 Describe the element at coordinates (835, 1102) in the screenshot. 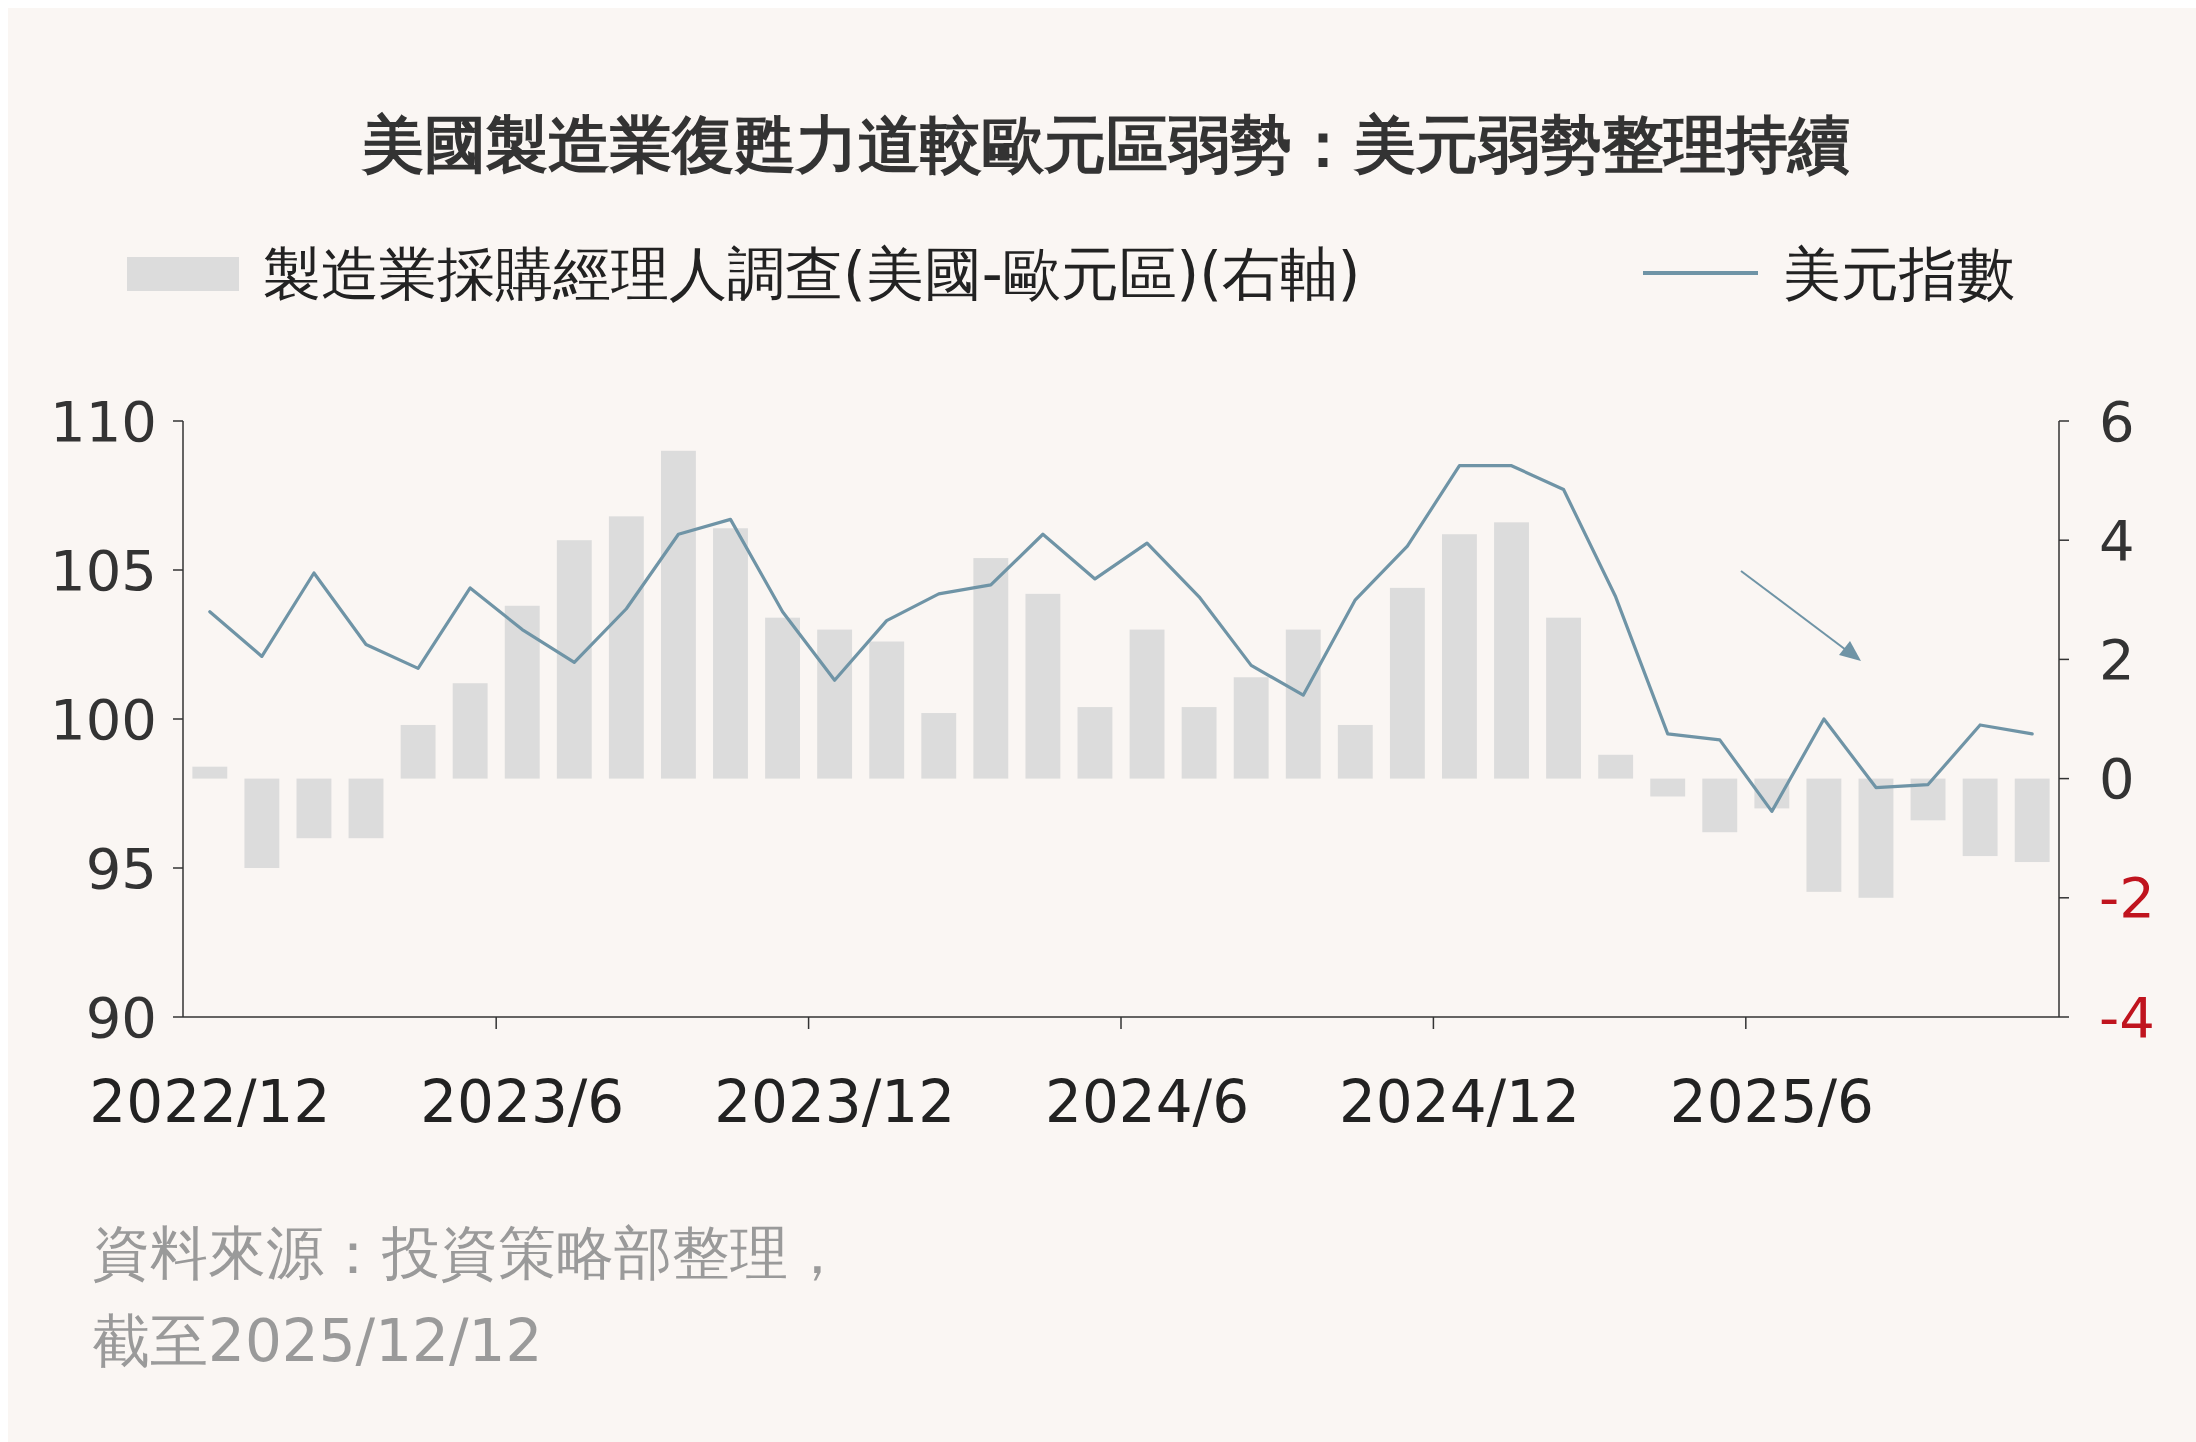

I see `x-tick-label: 2023/12` at that location.